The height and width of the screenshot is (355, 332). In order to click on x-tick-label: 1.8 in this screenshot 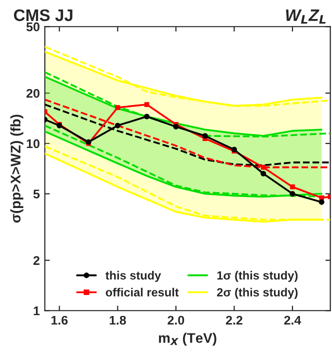, I will do `click(118, 320)`.